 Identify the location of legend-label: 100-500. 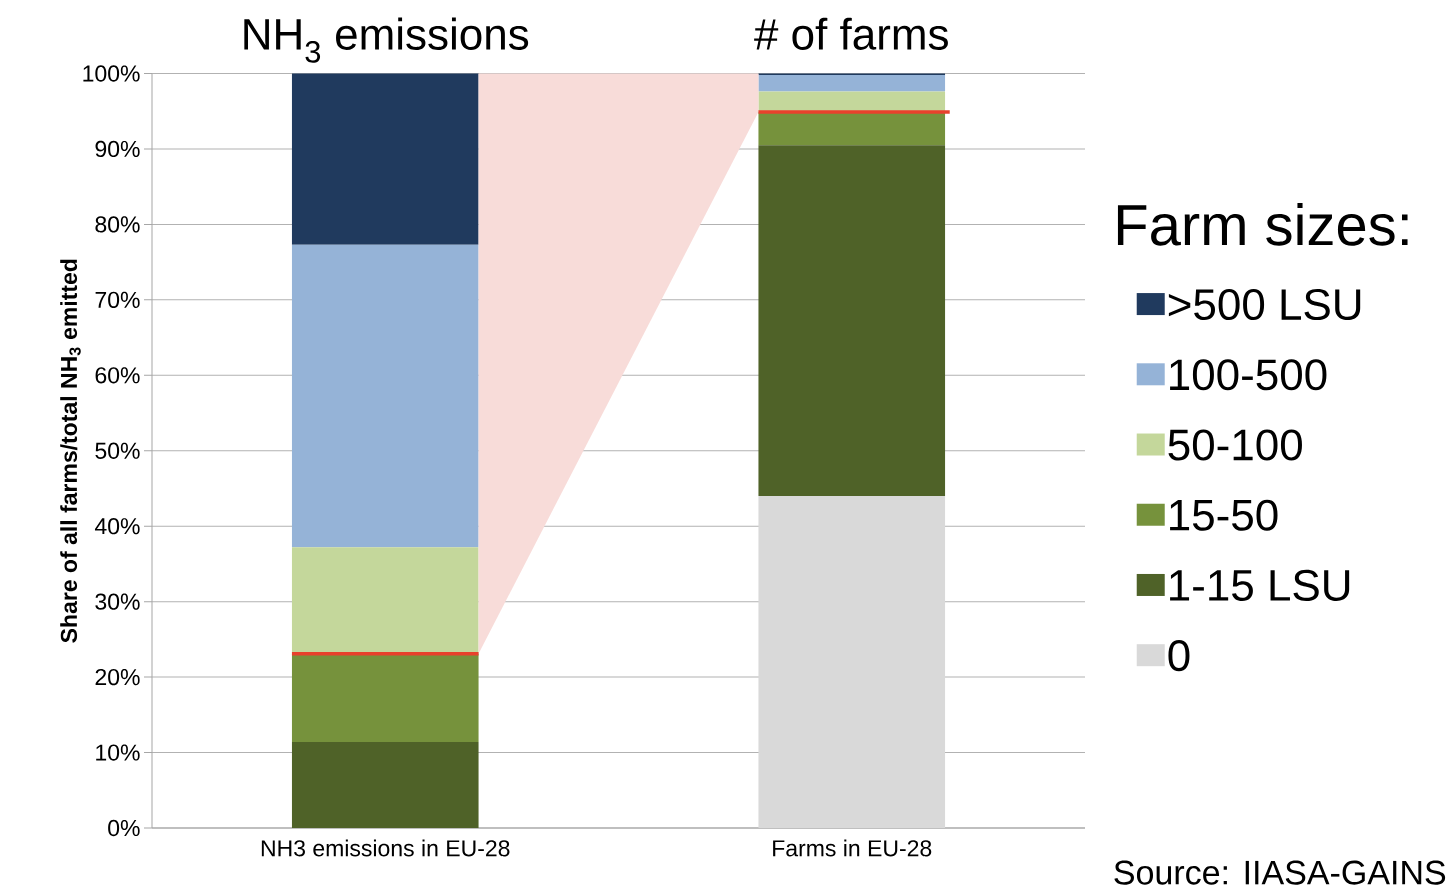
(1248, 375).